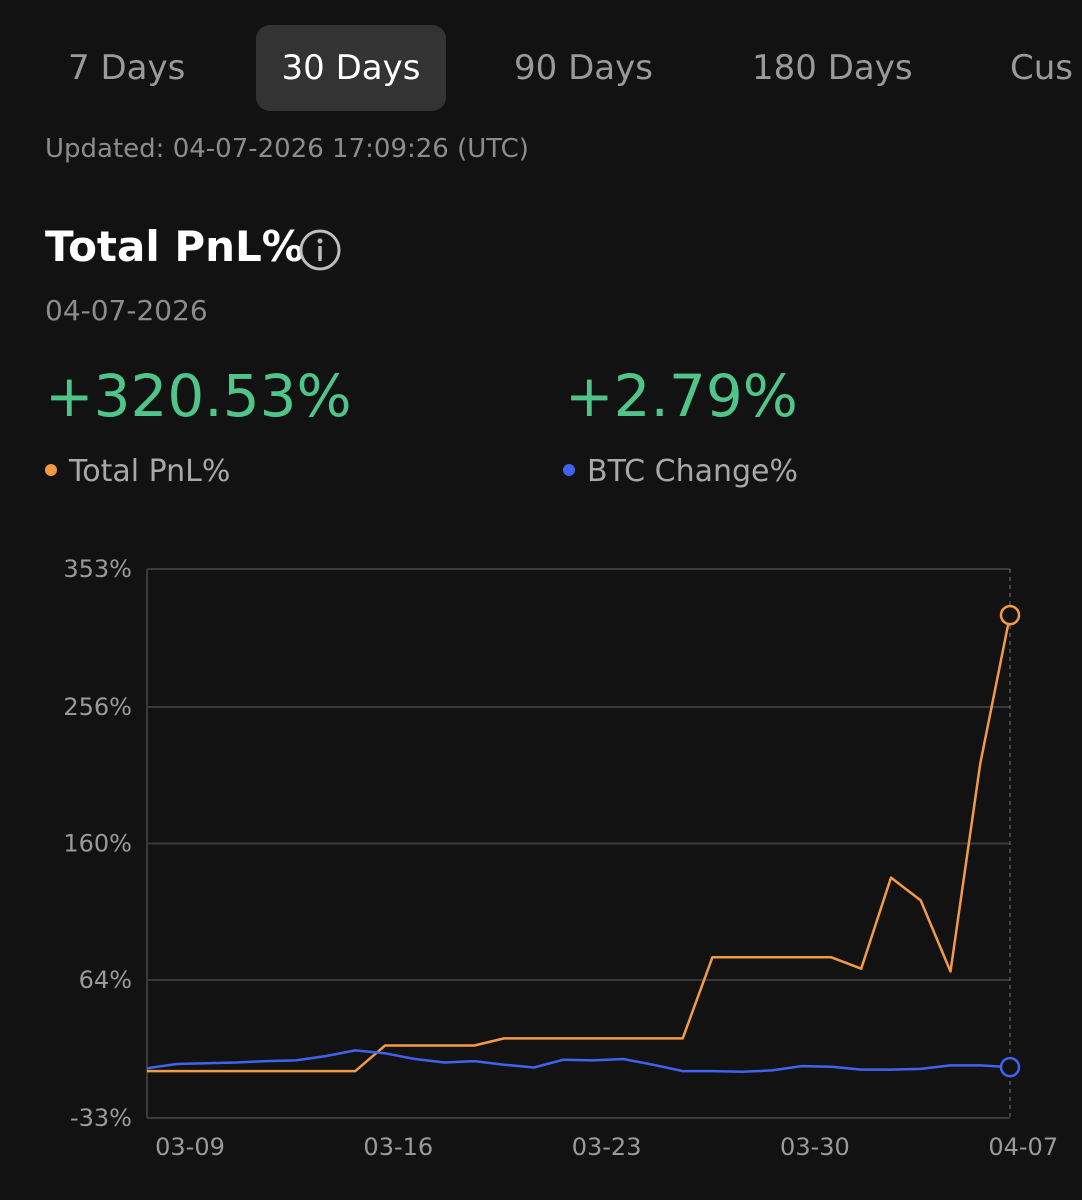 This screenshot has width=1082, height=1200. I want to click on tab-7-days: 7 Days, so click(127, 68).